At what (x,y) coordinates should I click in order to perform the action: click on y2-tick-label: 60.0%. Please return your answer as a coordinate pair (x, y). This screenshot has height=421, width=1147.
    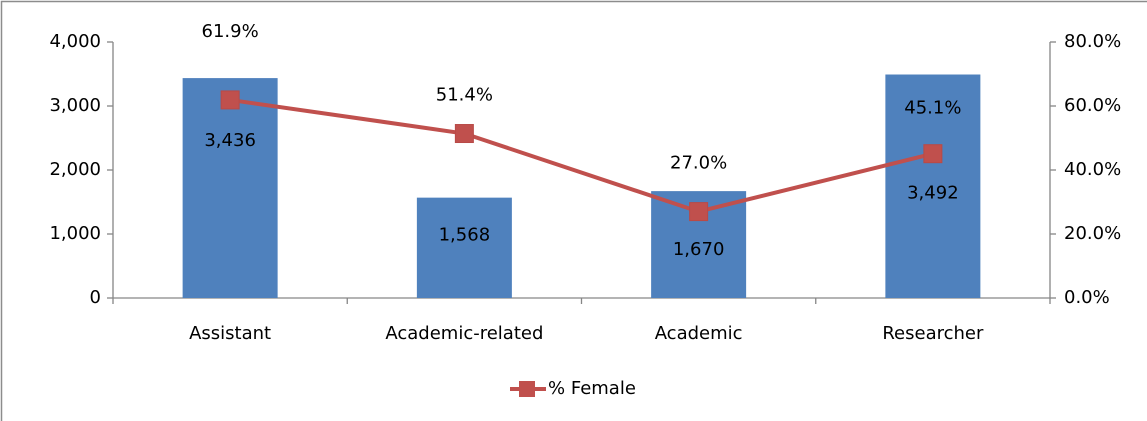
    Looking at the image, I should click on (1092, 105).